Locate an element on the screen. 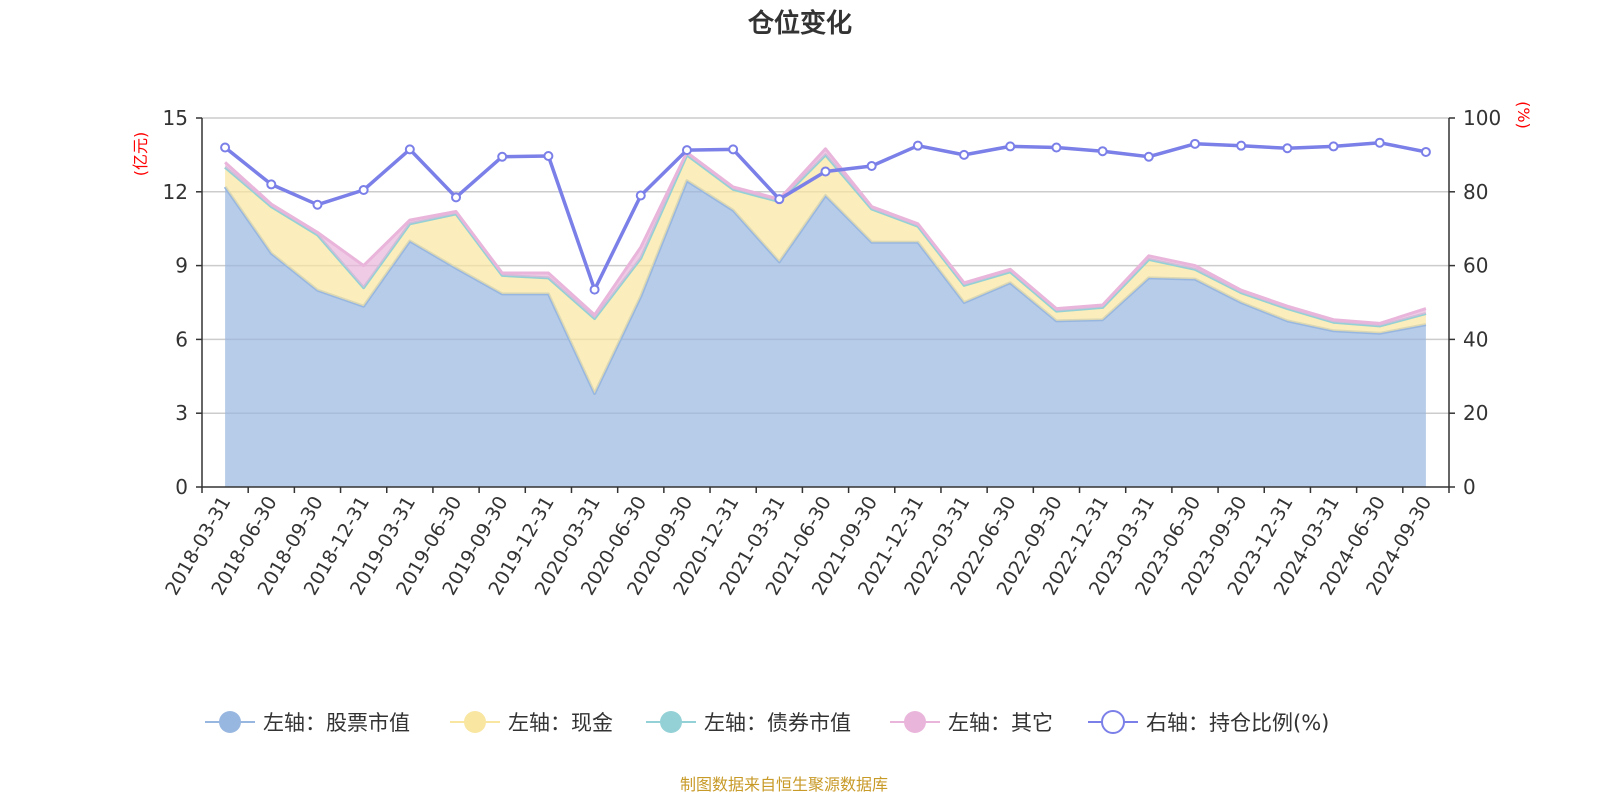 This screenshot has height=800, width=1600. left-tick-label: 9 is located at coordinates (181, 266).